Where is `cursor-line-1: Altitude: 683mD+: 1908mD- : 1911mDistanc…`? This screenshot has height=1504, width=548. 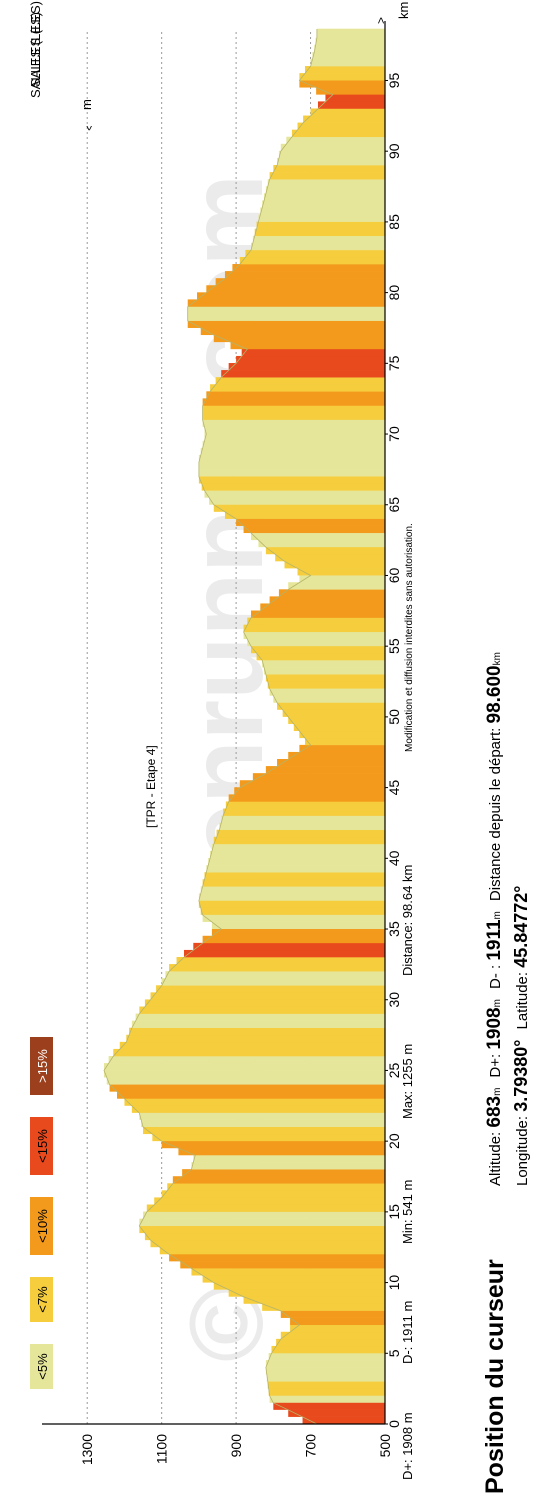 cursor-line-1: Altitude: 683mD+: 1908mD- : 1911mDistanc… is located at coordinates (494, 919).